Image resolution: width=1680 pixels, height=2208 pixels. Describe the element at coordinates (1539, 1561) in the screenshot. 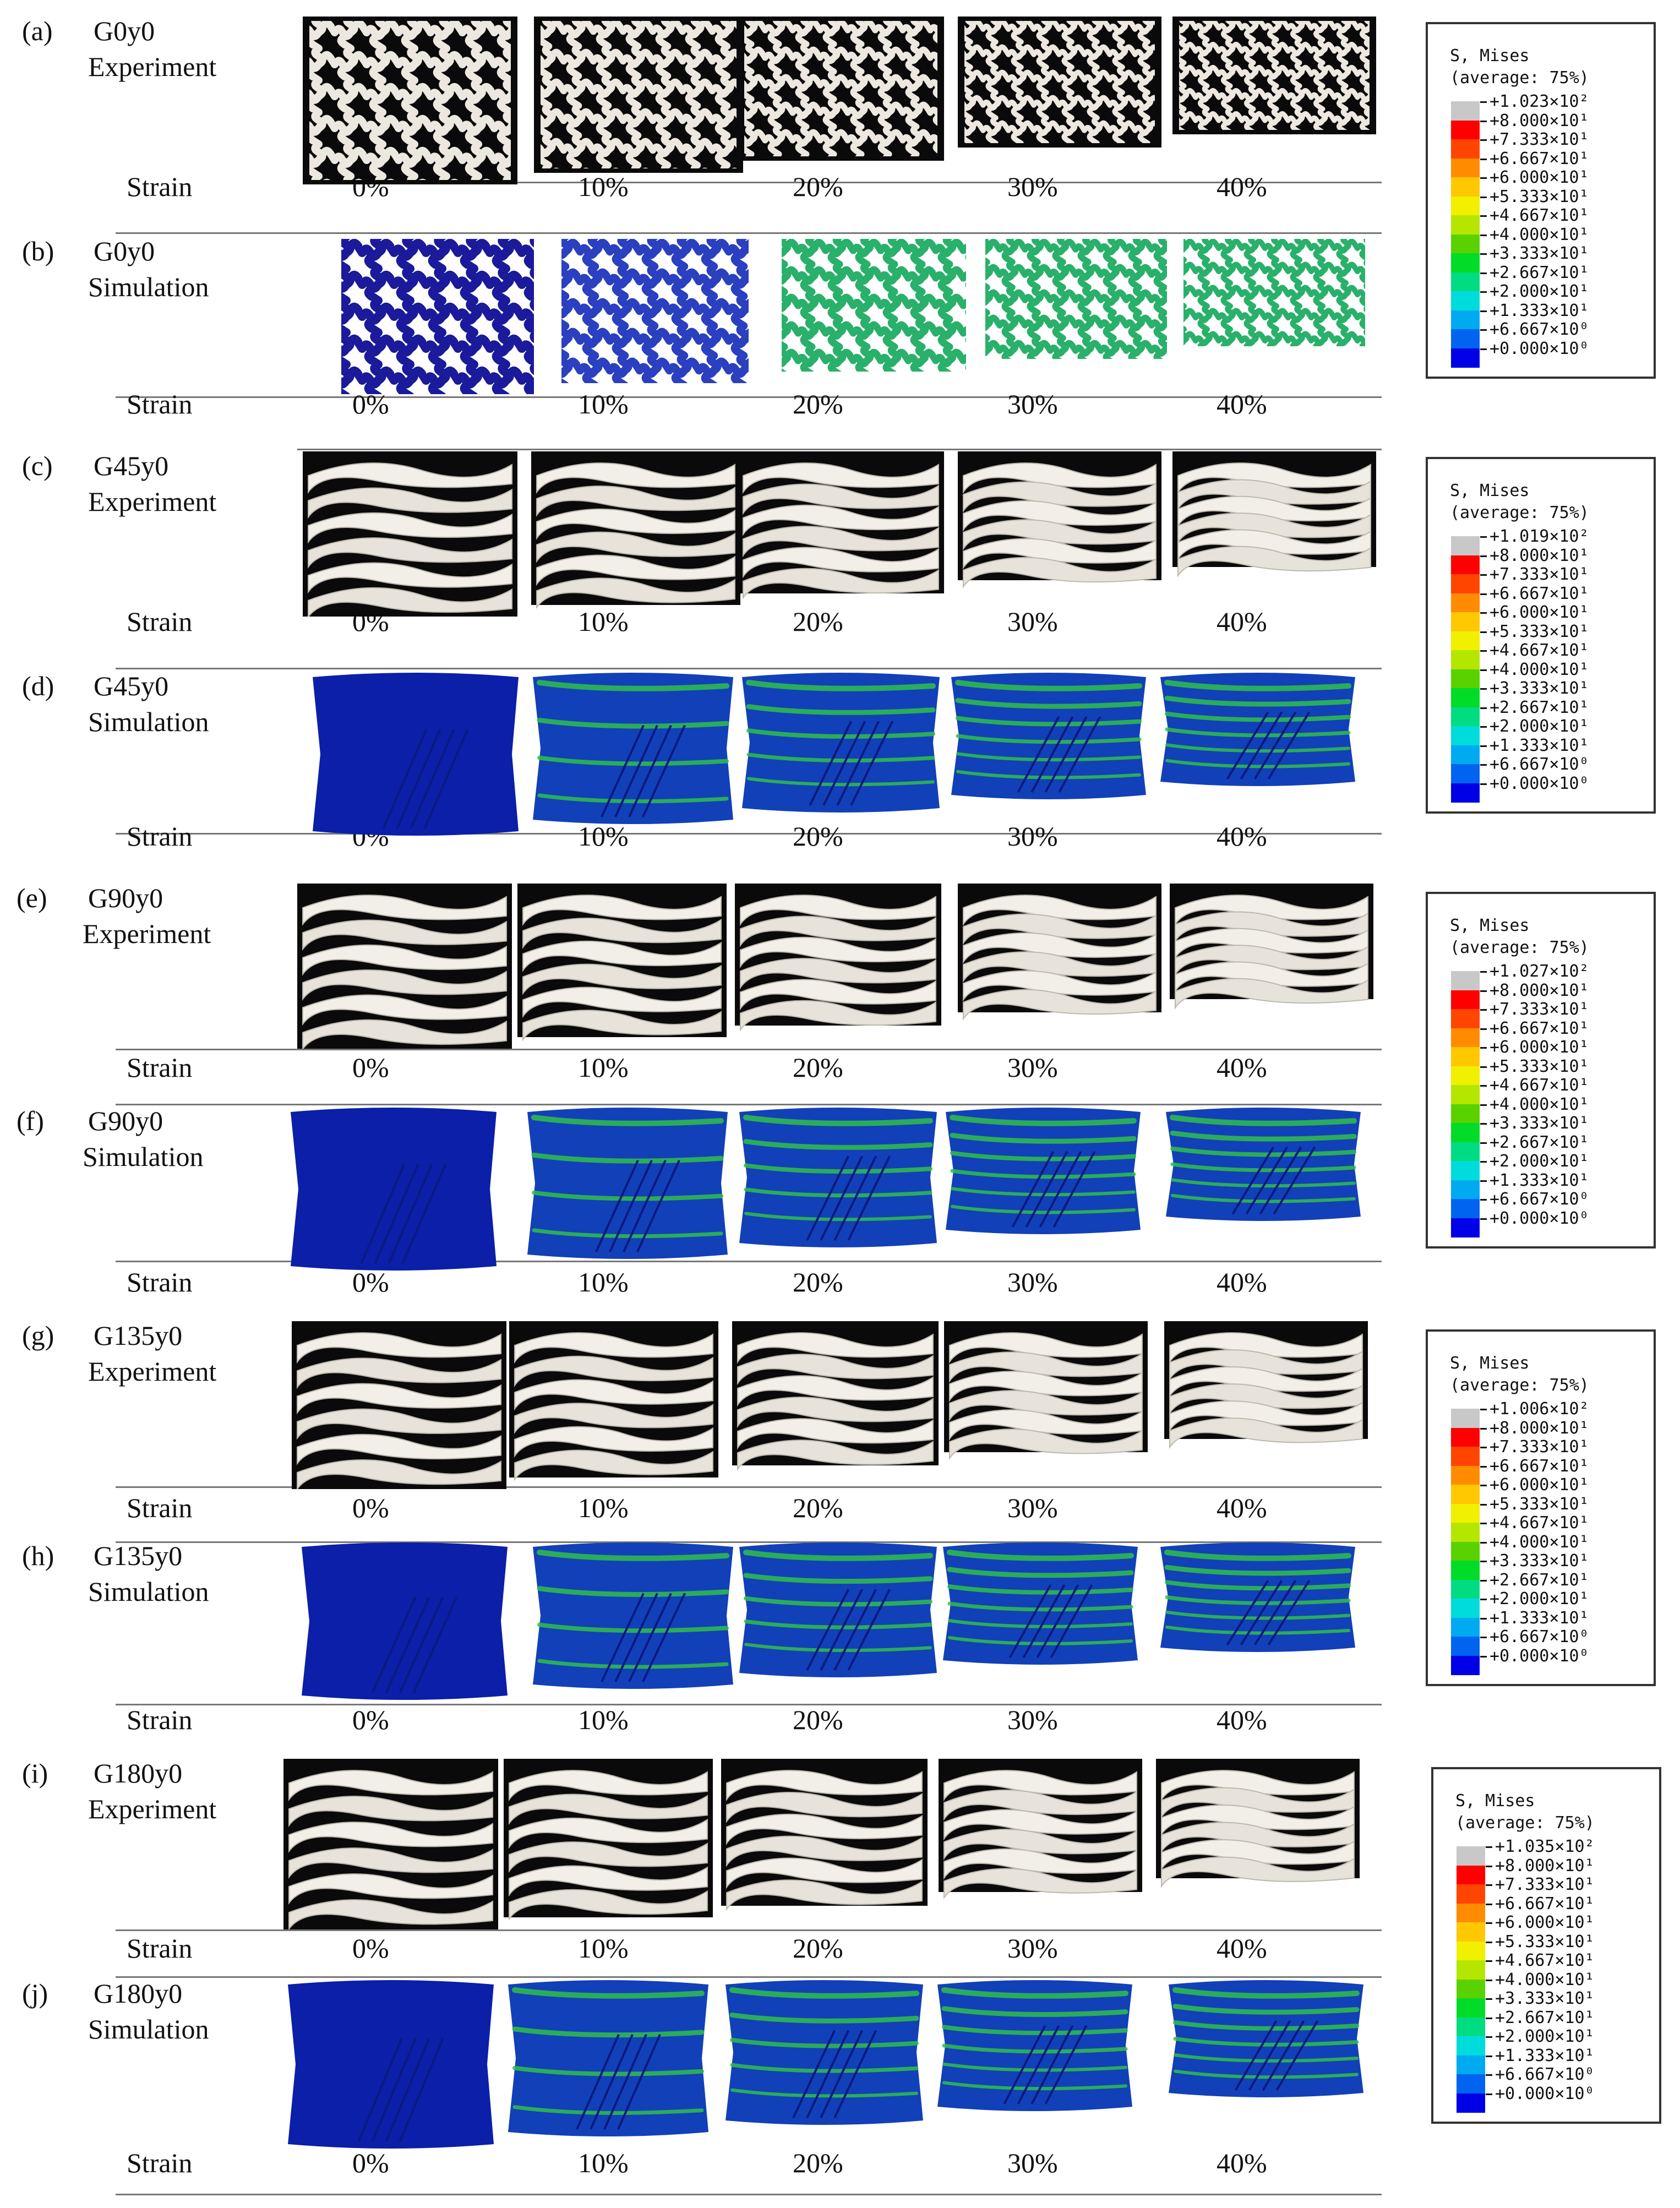

I see `legend-level: +3.333×10¹` at that location.